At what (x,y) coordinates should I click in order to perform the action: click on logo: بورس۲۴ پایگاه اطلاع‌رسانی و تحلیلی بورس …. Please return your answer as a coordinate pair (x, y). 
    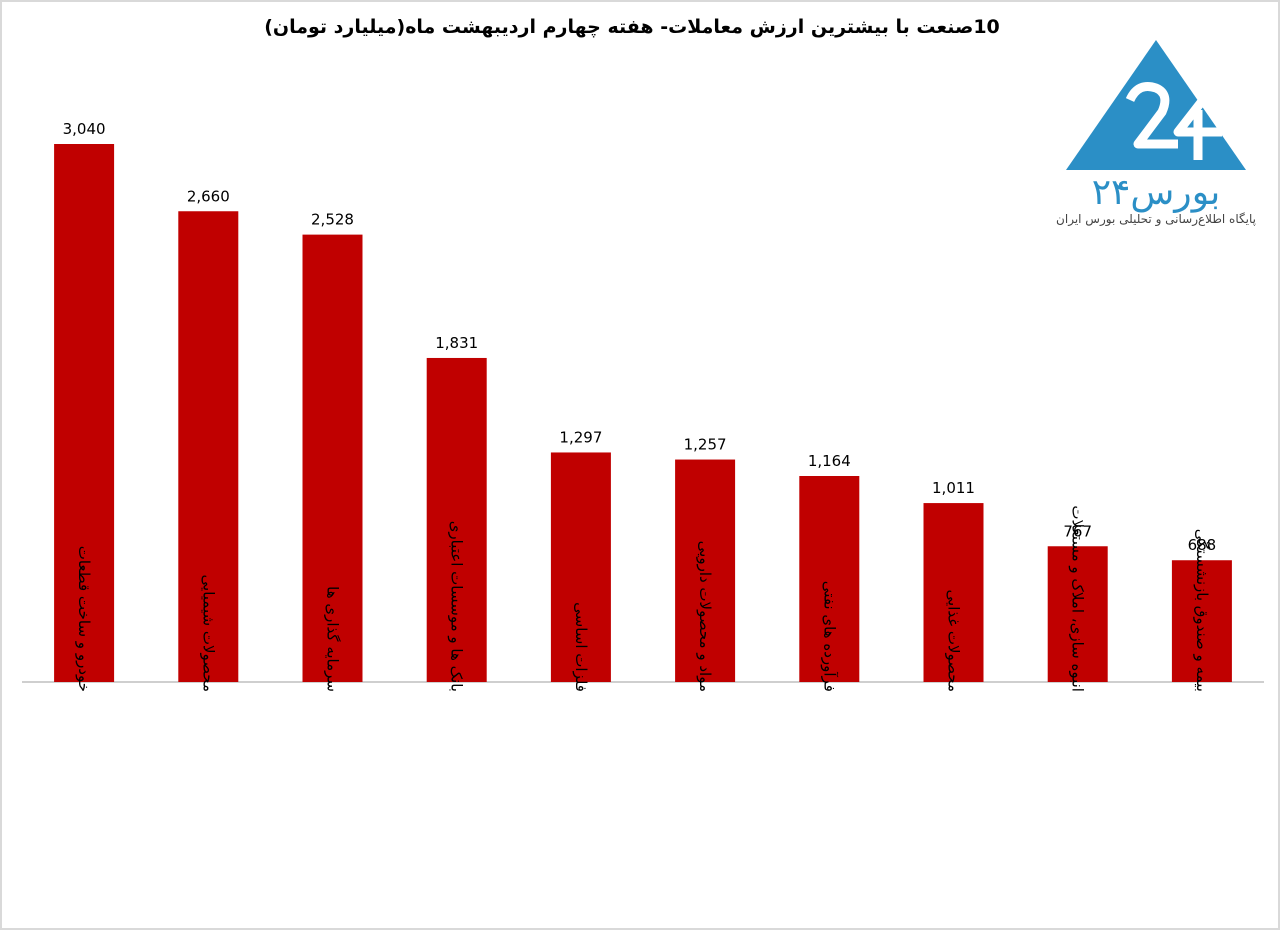
    Looking at the image, I should click on (1156, 136).